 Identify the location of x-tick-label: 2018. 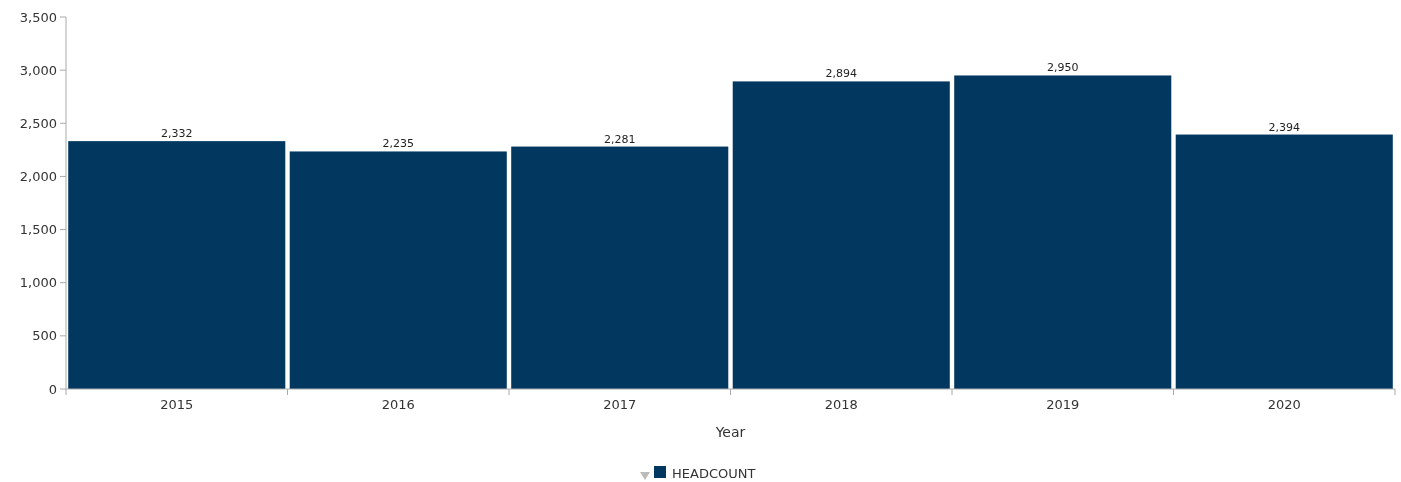
(841, 404).